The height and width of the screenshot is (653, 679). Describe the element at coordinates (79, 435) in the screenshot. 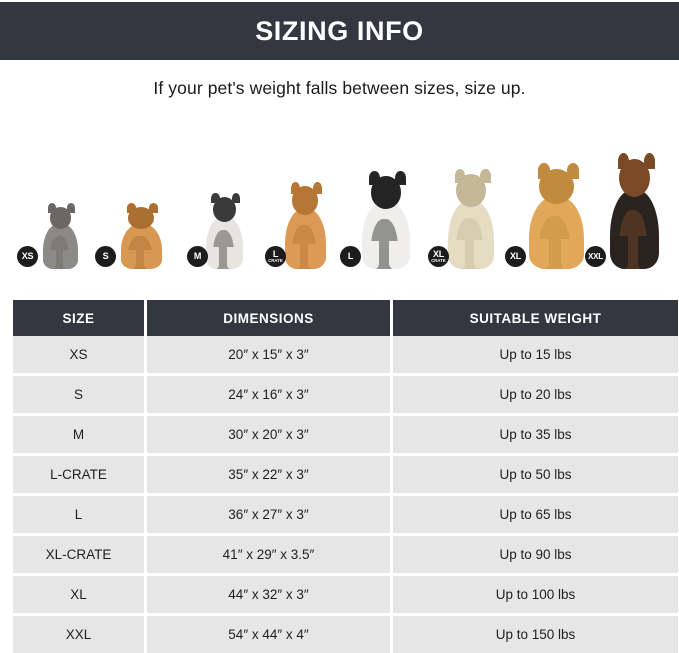

I see `size-cell: M` at that location.